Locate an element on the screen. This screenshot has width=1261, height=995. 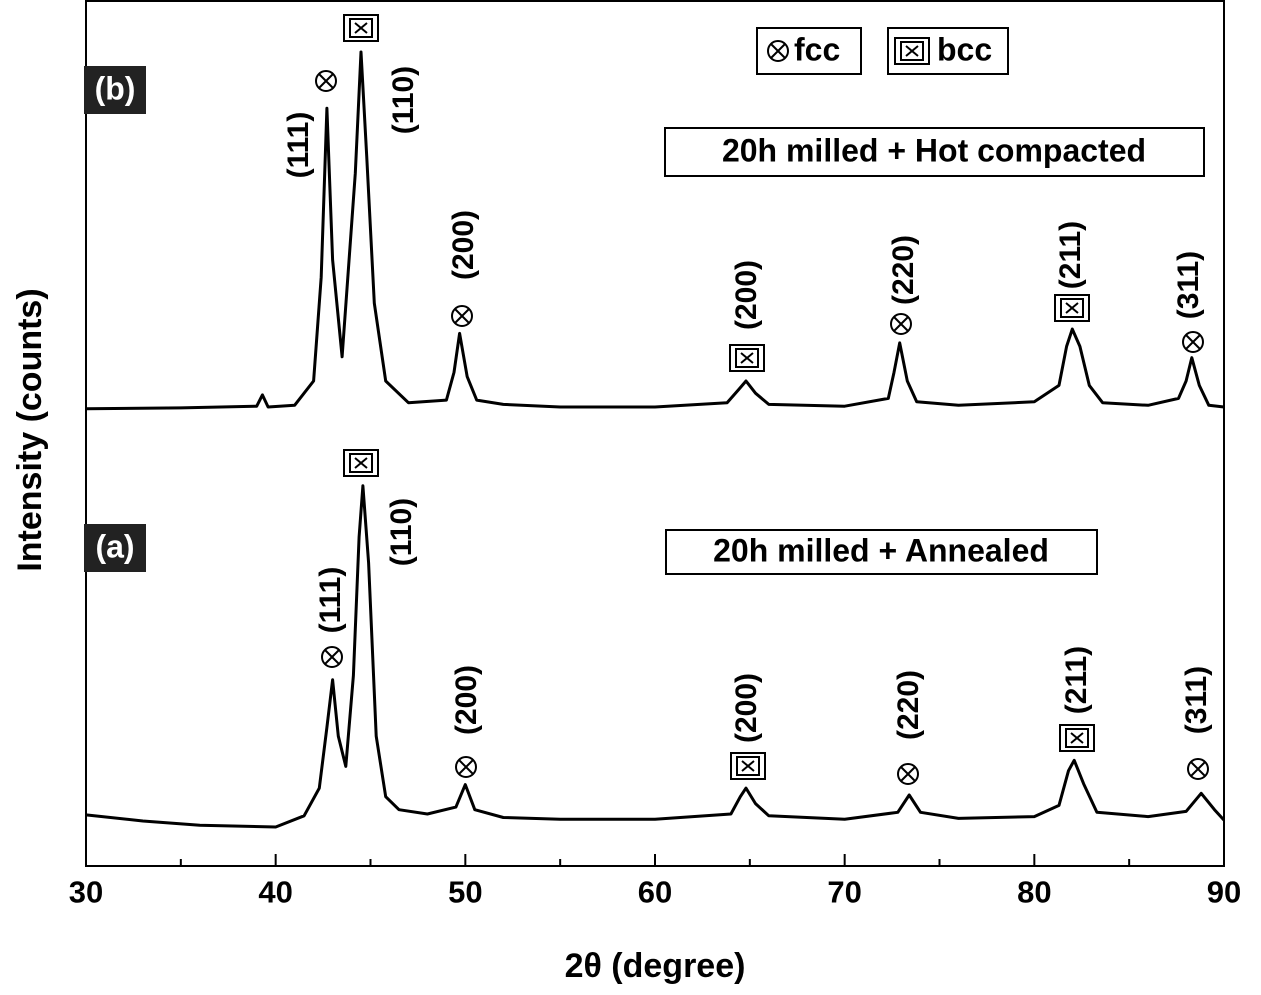
x-axis-title: 2θ (degree) is located at coordinates (655, 966).